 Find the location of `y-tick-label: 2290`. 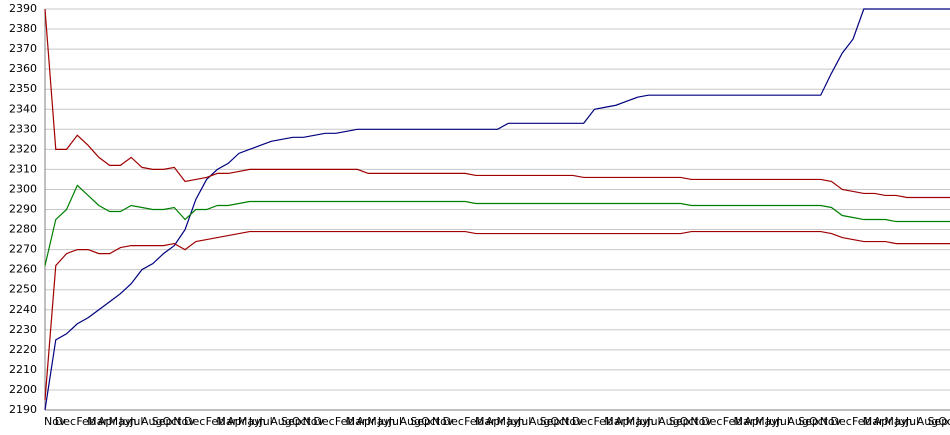

y-tick-label: 2290 is located at coordinates (23, 209).